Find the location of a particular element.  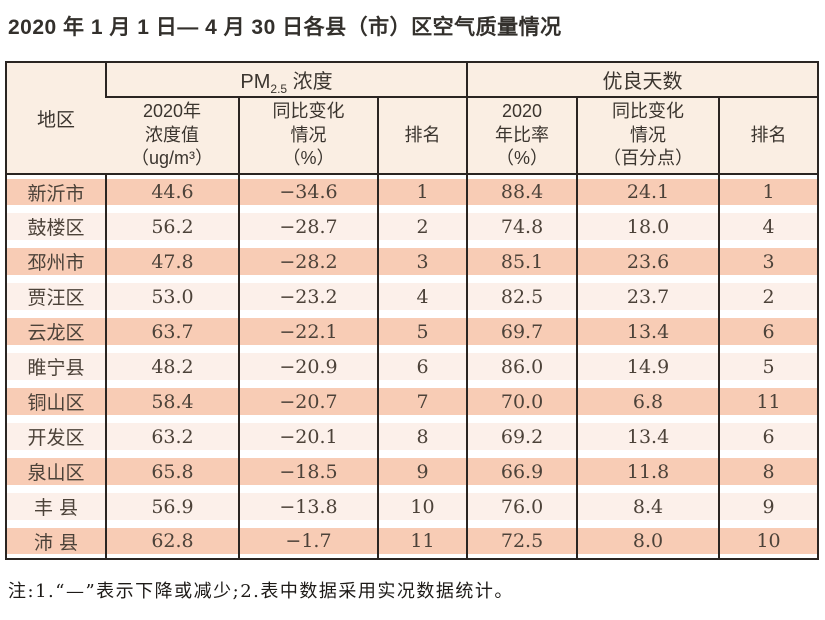

pm-rank-cell: 9 is located at coordinates (422, 471).